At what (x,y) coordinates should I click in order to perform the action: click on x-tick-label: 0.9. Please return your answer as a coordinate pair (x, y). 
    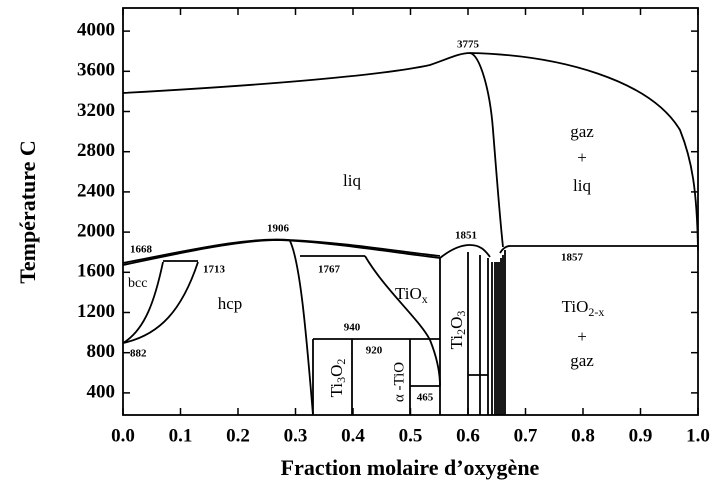
    Looking at the image, I should click on (641, 435).